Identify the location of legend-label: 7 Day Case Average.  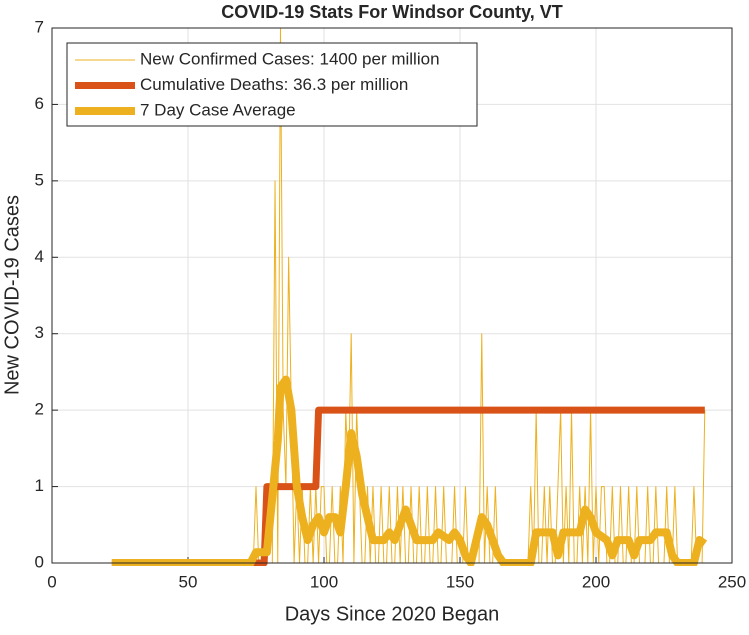
(218, 109).